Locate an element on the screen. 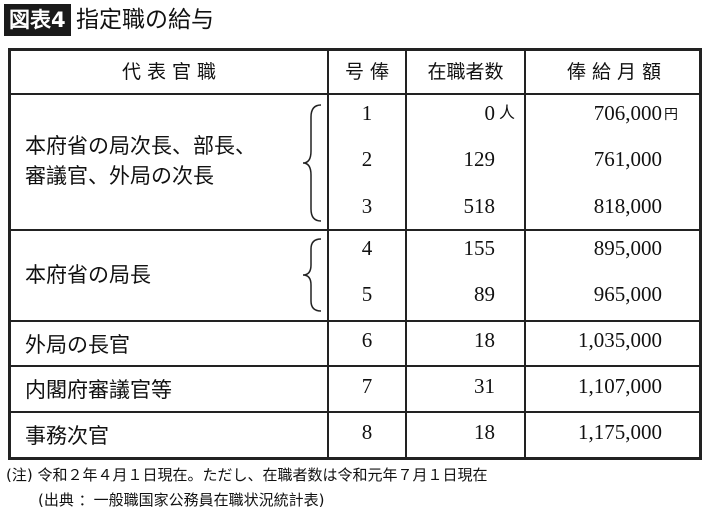 The height and width of the screenshot is (512, 710). header-grade: 号 俸 is located at coordinates (367, 72).